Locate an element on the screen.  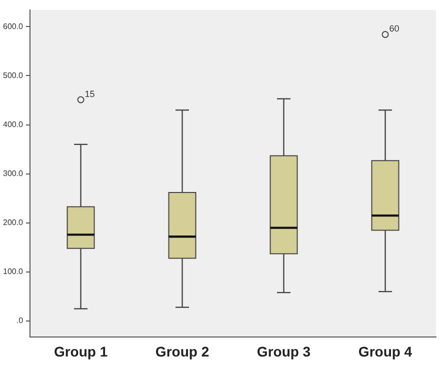
y-tick-label: 600.0 is located at coordinates (13, 26).